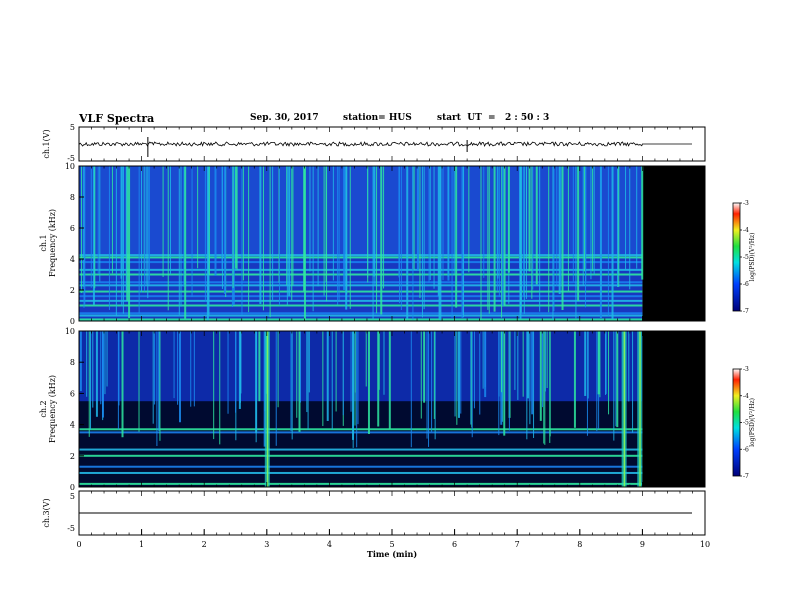 The height and width of the screenshot is (612, 792). I want to click on ytick-label: 8, so click(72, 362).